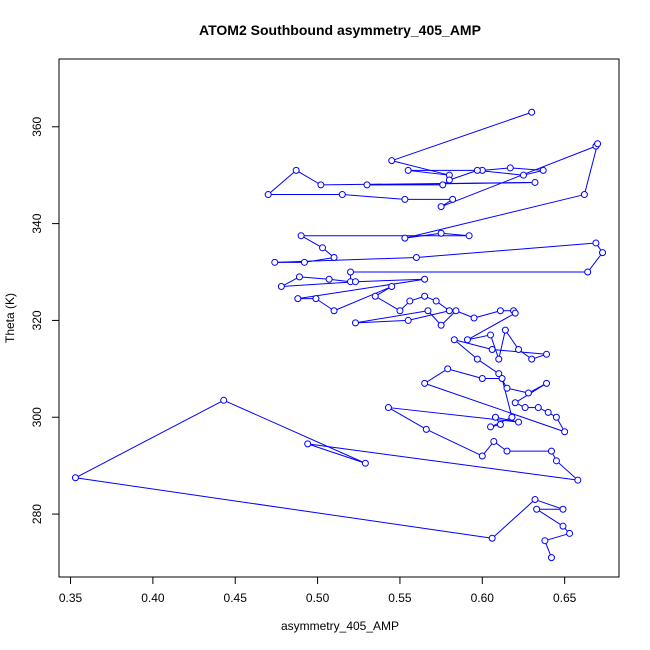 The height and width of the screenshot is (650, 650). Describe the element at coordinates (71, 598) in the screenshot. I see `x-tick-label: 0.35` at that location.